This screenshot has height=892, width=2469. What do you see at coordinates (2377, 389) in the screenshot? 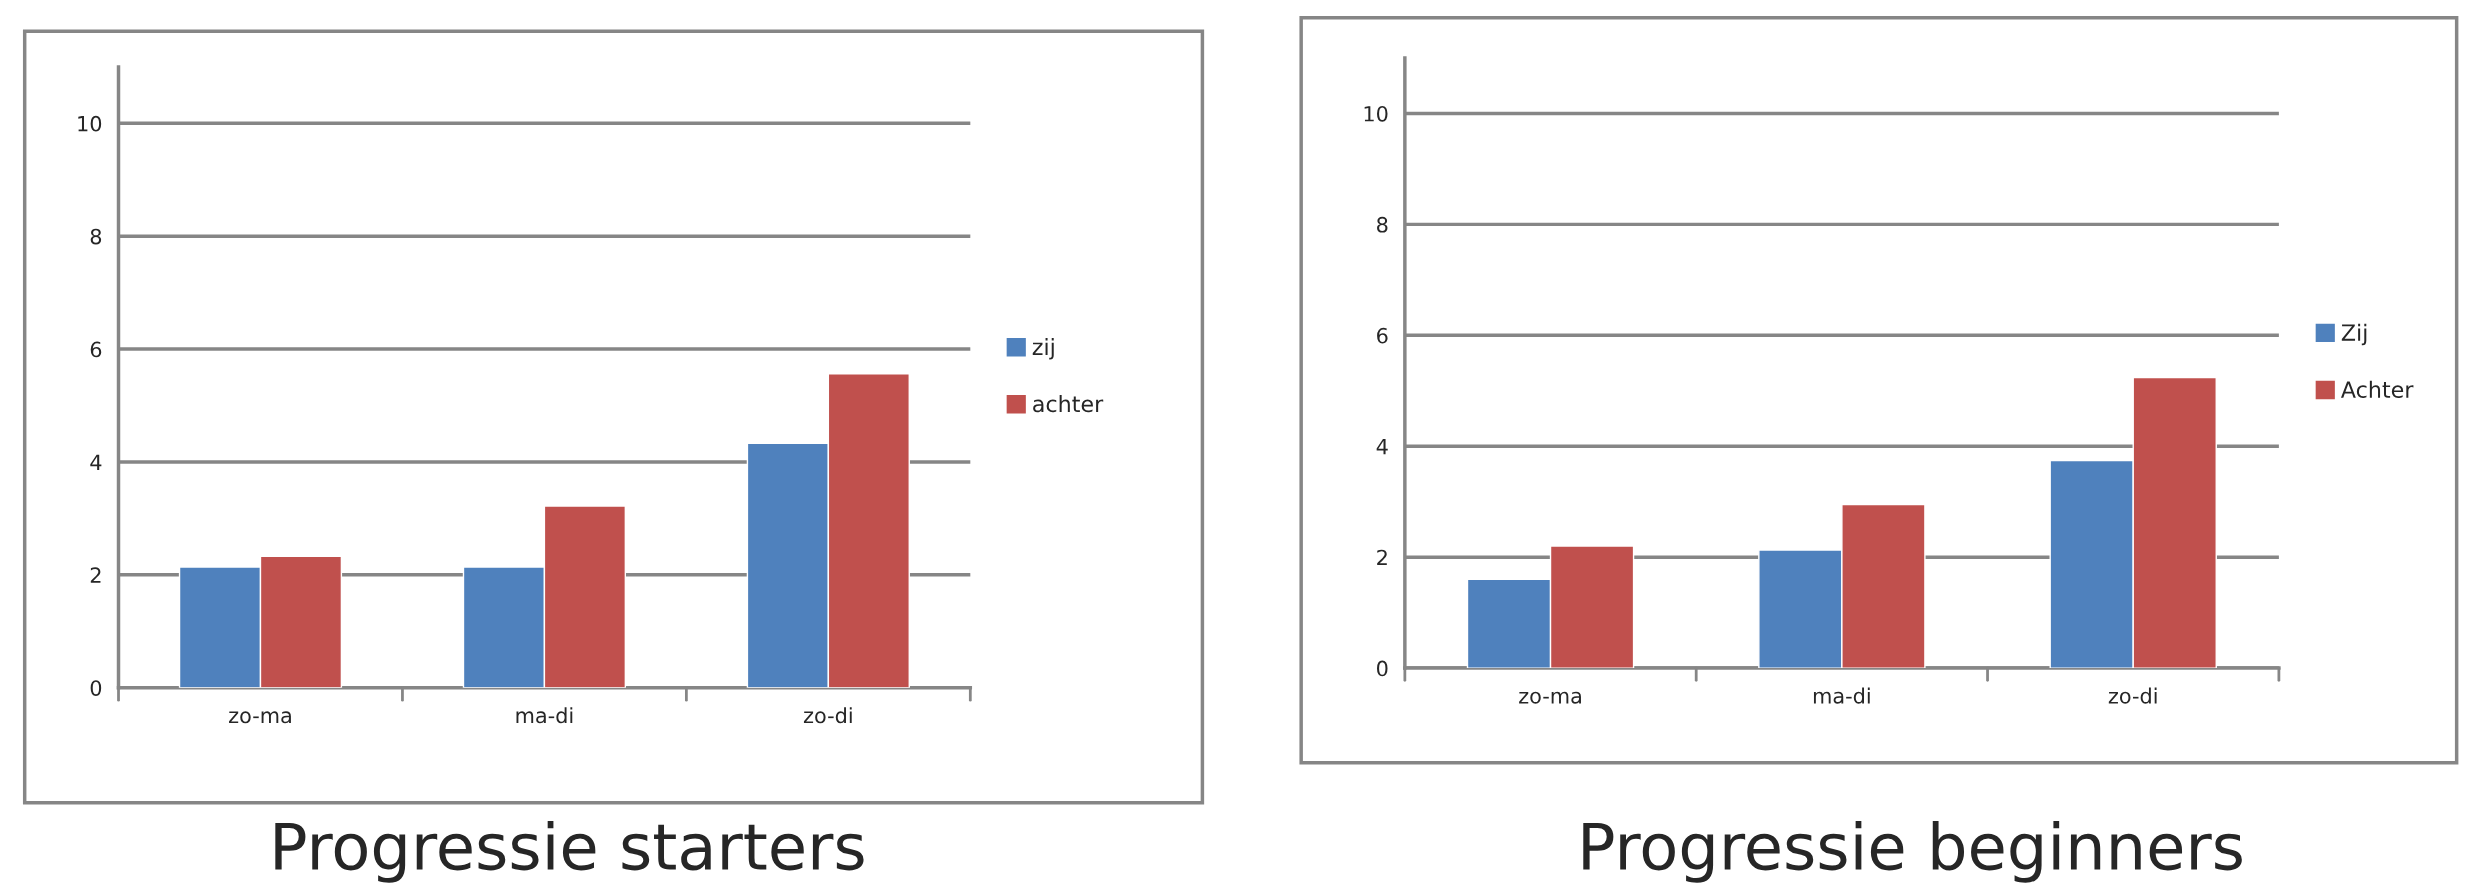
I see `legend-label: Achter` at bounding box center [2377, 389].